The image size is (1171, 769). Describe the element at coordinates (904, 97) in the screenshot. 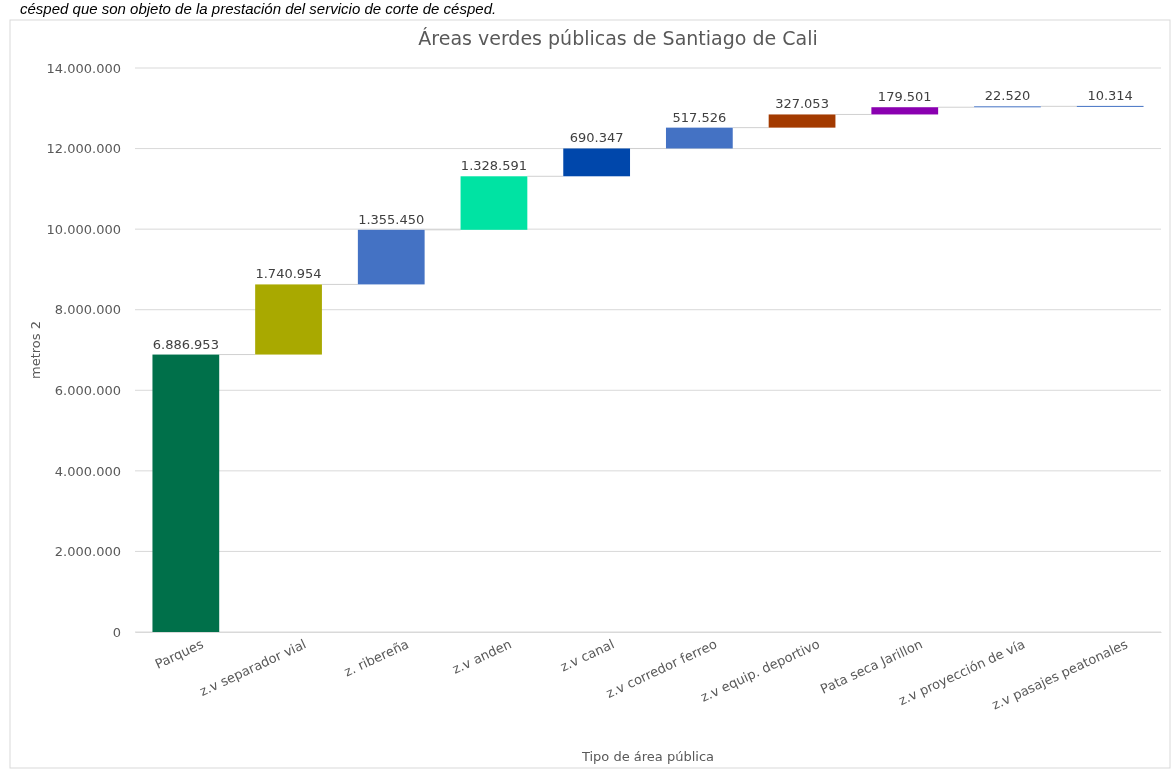

I see `data-label: 179.501` at that location.